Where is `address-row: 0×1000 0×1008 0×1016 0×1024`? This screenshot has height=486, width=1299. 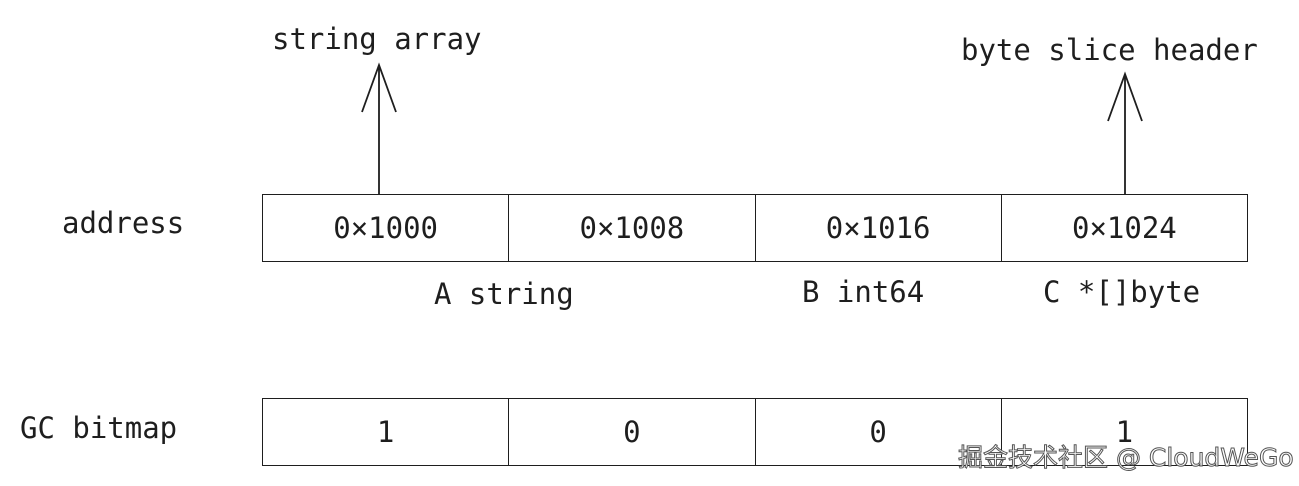
address-row: 0×1000 0×1008 0×1016 0×1024 is located at coordinates (755, 228).